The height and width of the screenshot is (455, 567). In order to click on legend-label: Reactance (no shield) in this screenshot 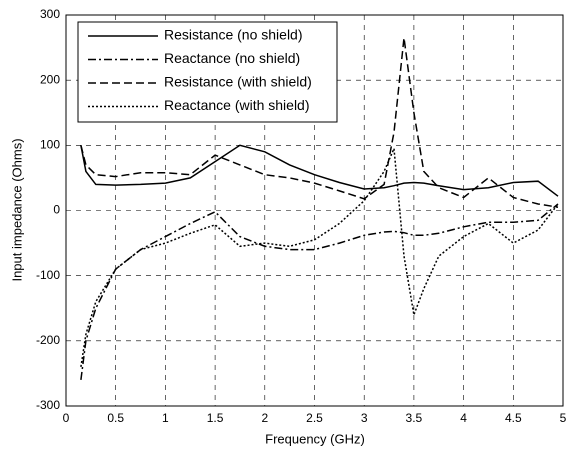, I will do `click(232, 58)`.